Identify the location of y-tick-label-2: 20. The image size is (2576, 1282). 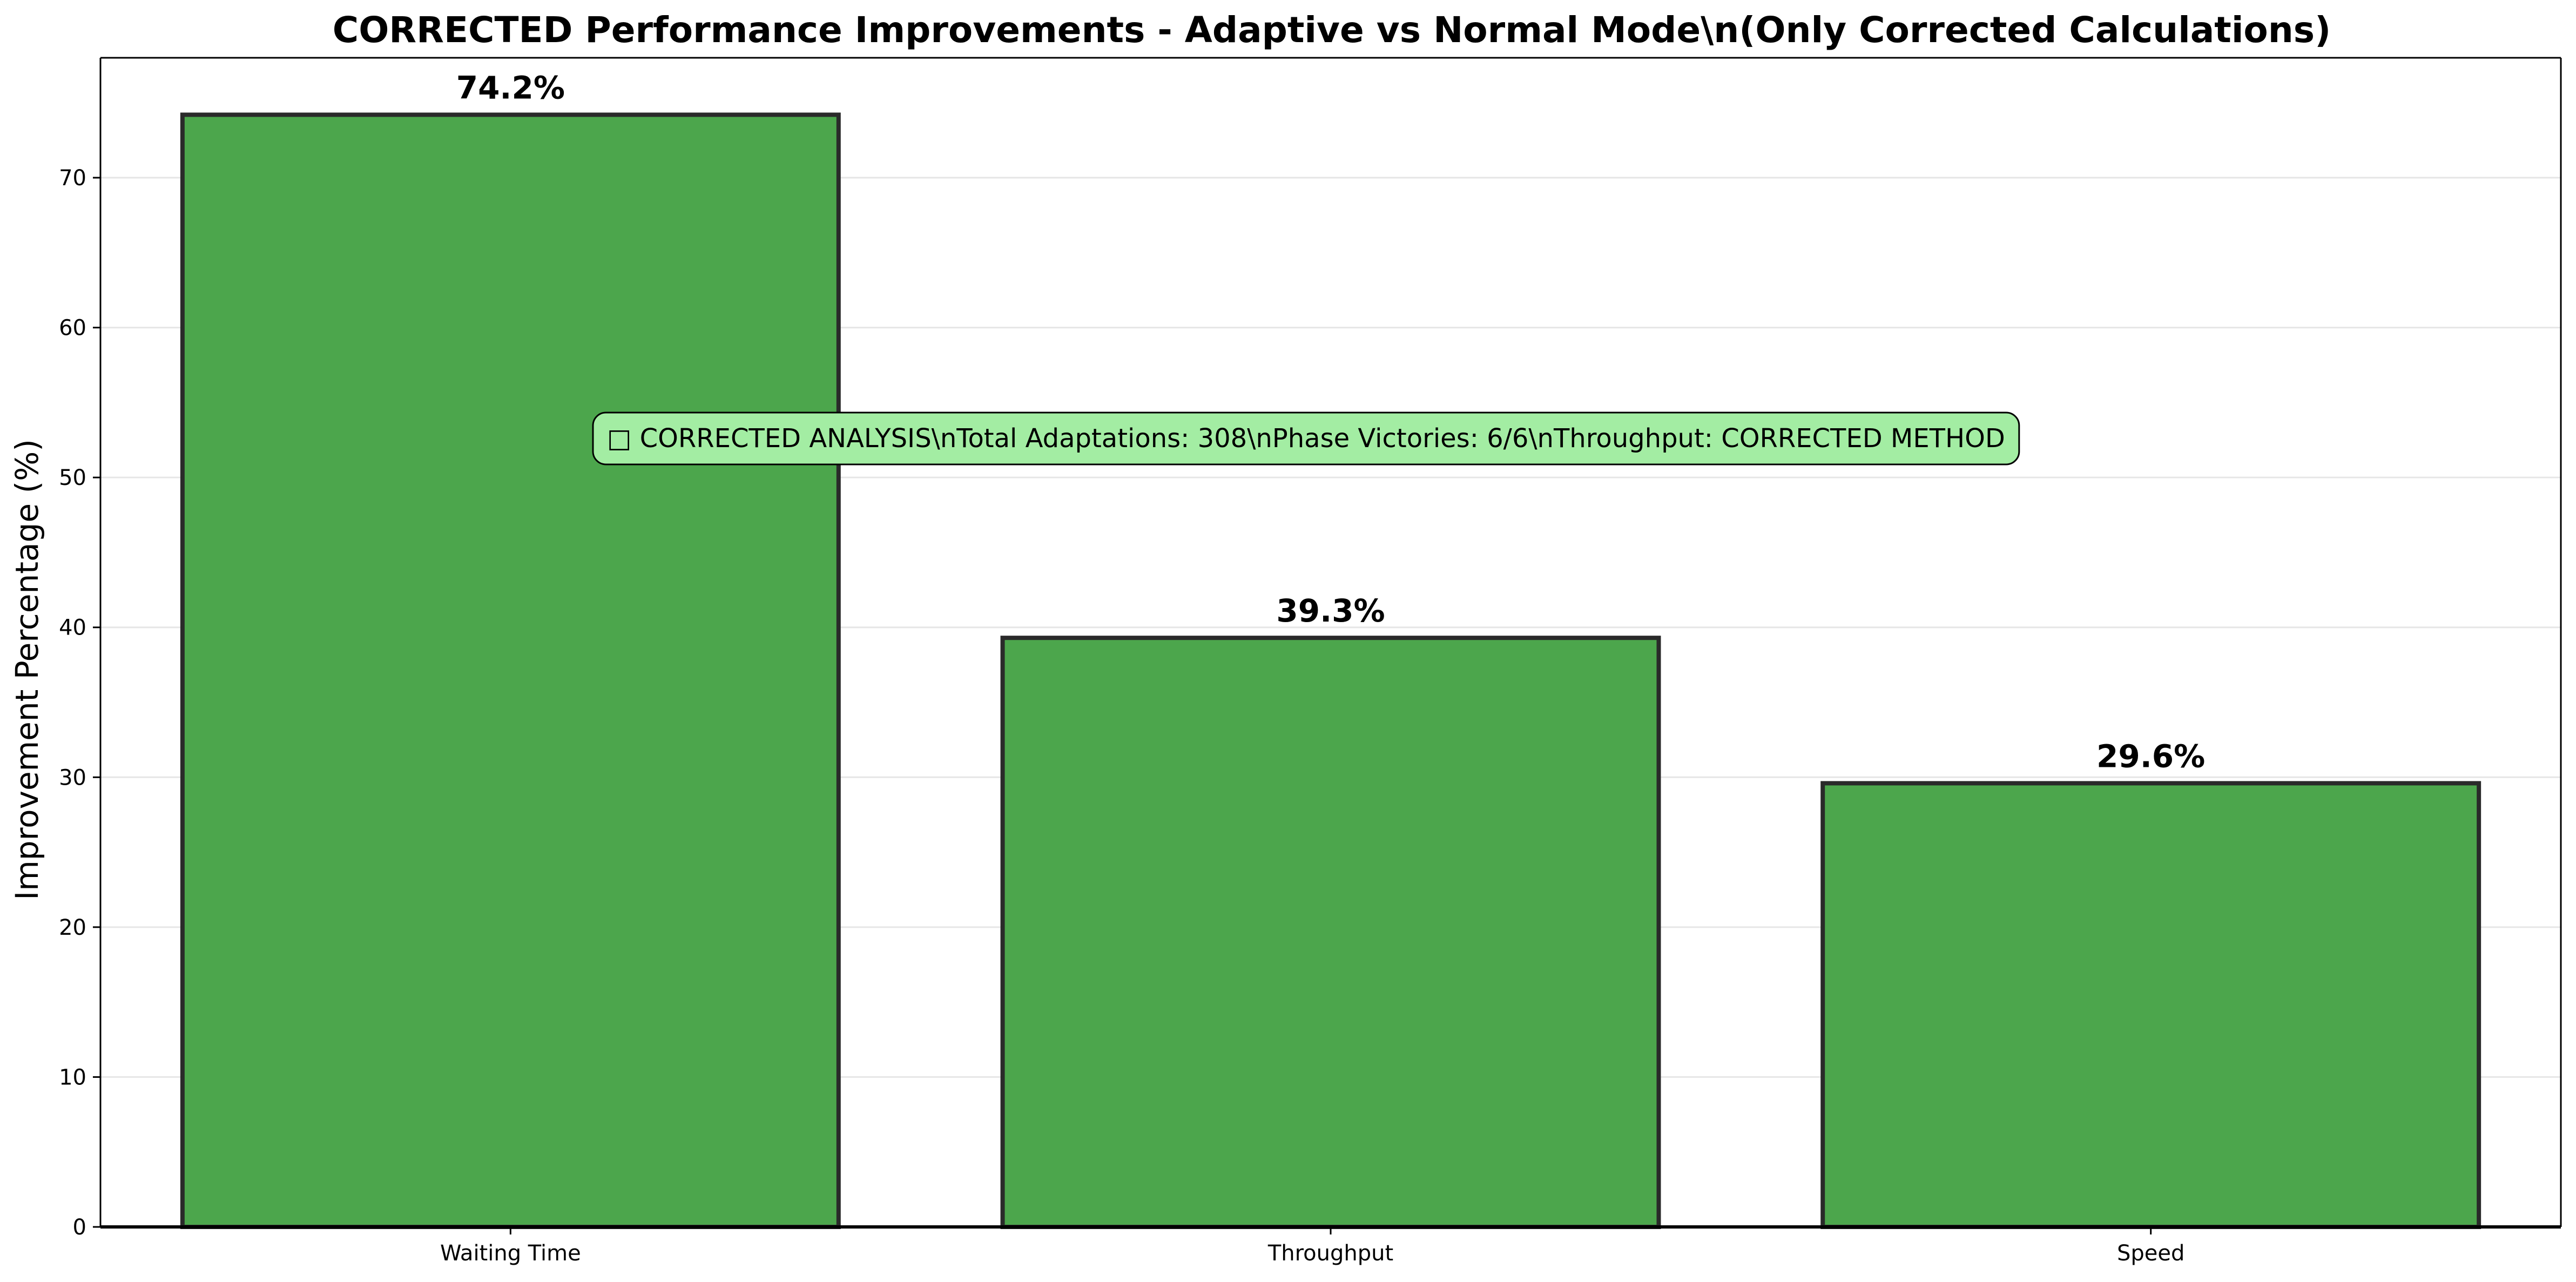
(72, 927).